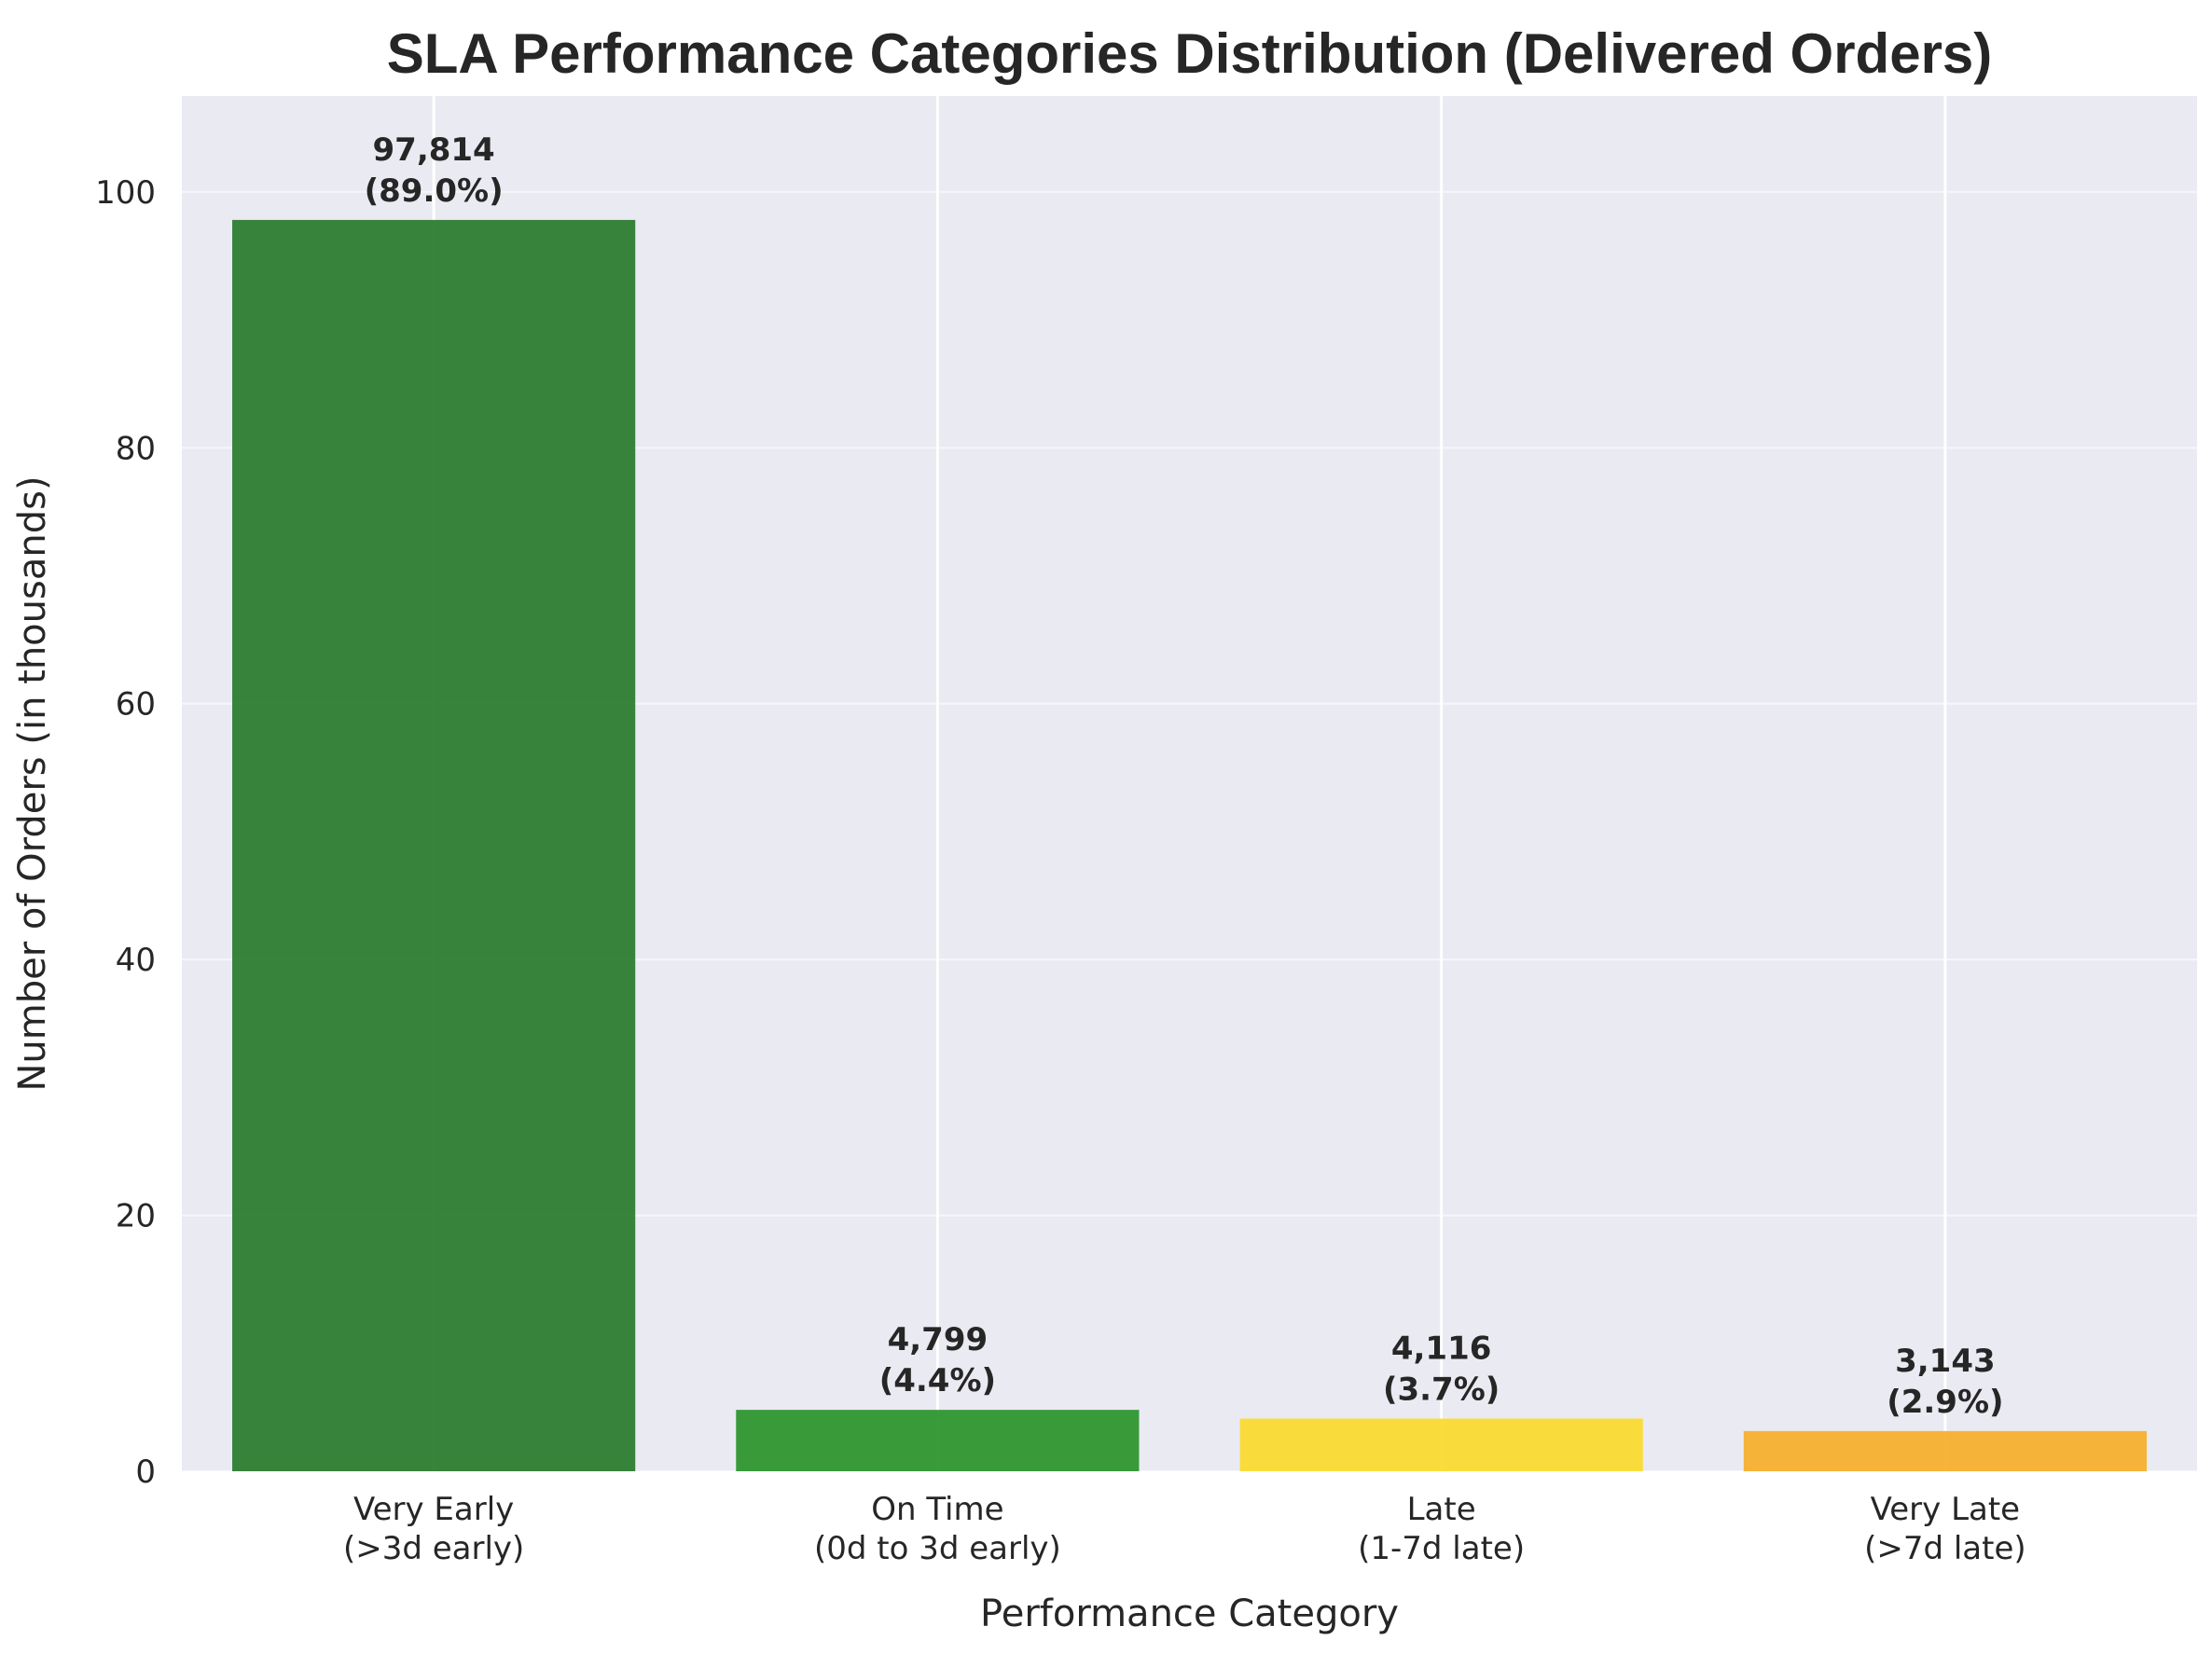  What do you see at coordinates (433, 1509) in the screenshot?
I see `x-tick-label: Very Early` at bounding box center [433, 1509].